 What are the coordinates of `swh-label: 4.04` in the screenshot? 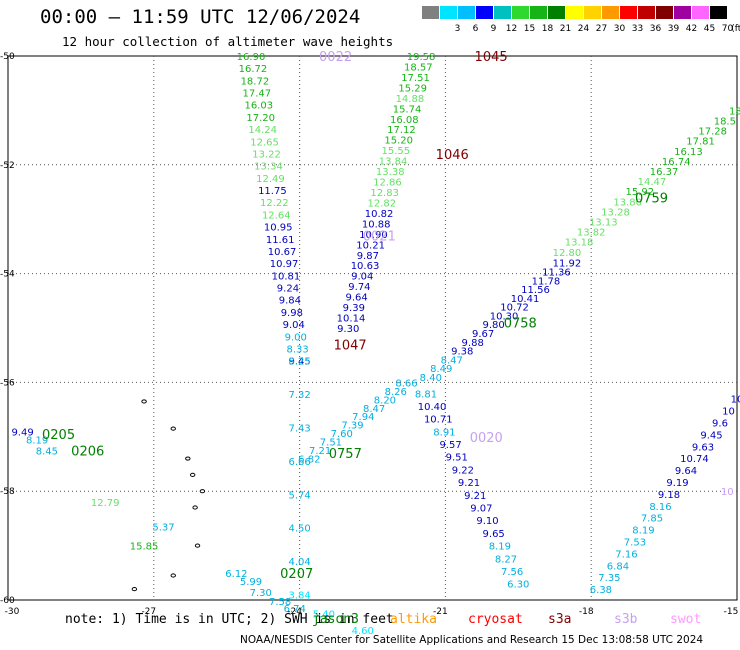 It's located at (299, 562).